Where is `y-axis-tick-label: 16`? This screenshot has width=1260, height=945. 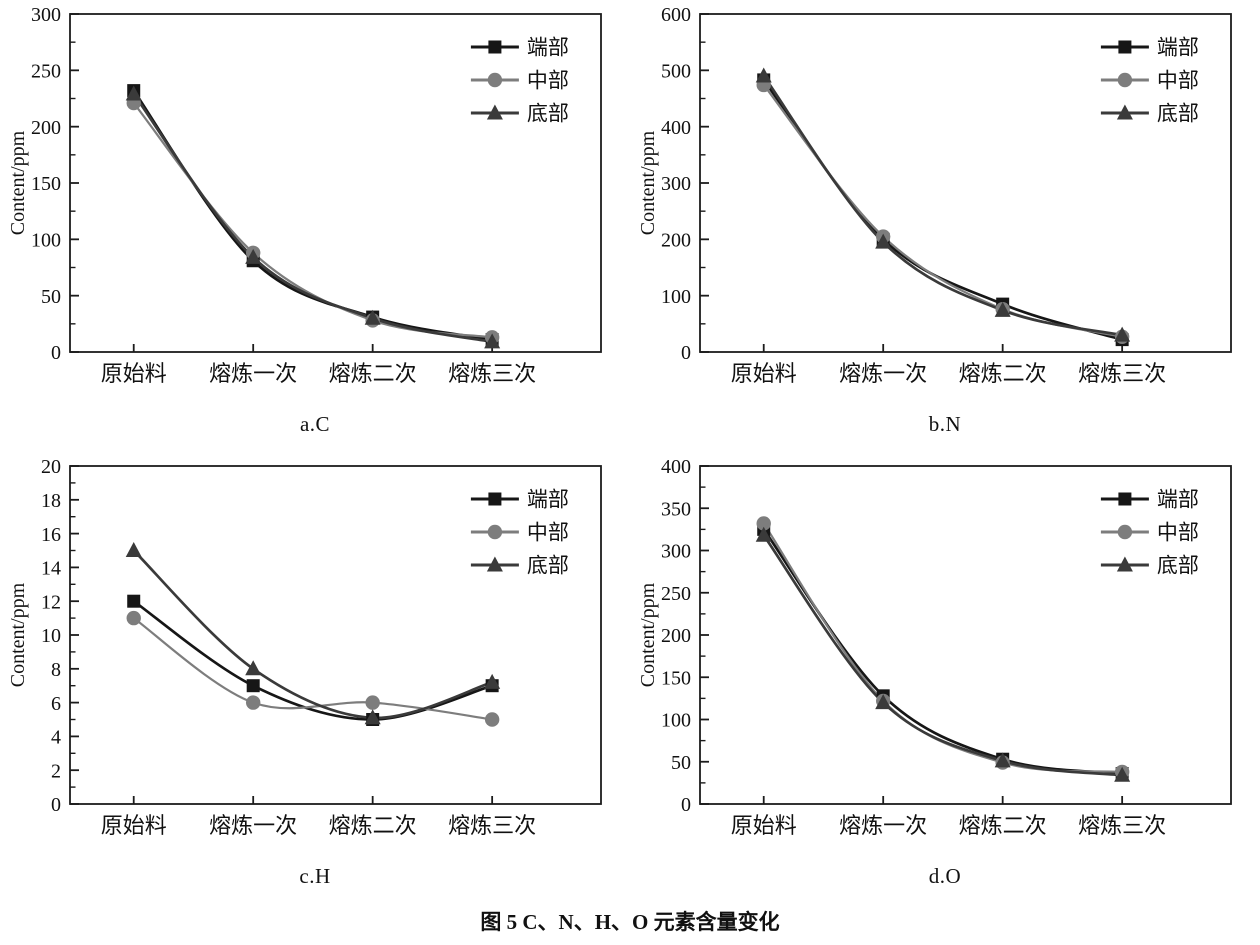
y-axis-tick-label: 16 is located at coordinates (51, 535).